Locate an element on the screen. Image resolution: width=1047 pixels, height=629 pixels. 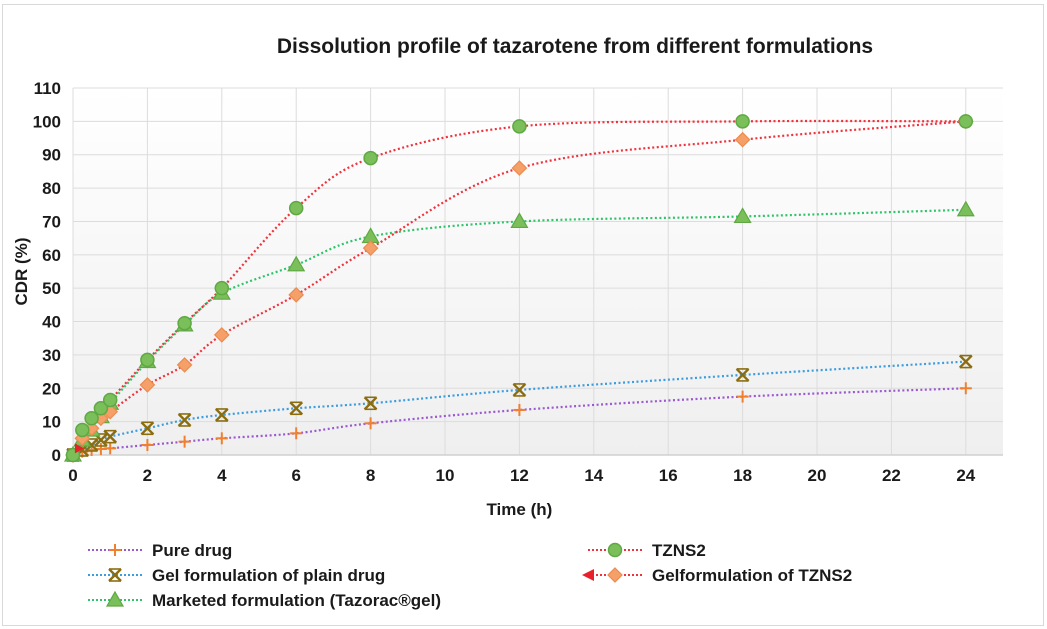
x-tick-label: 8 is located at coordinates (370, 475).